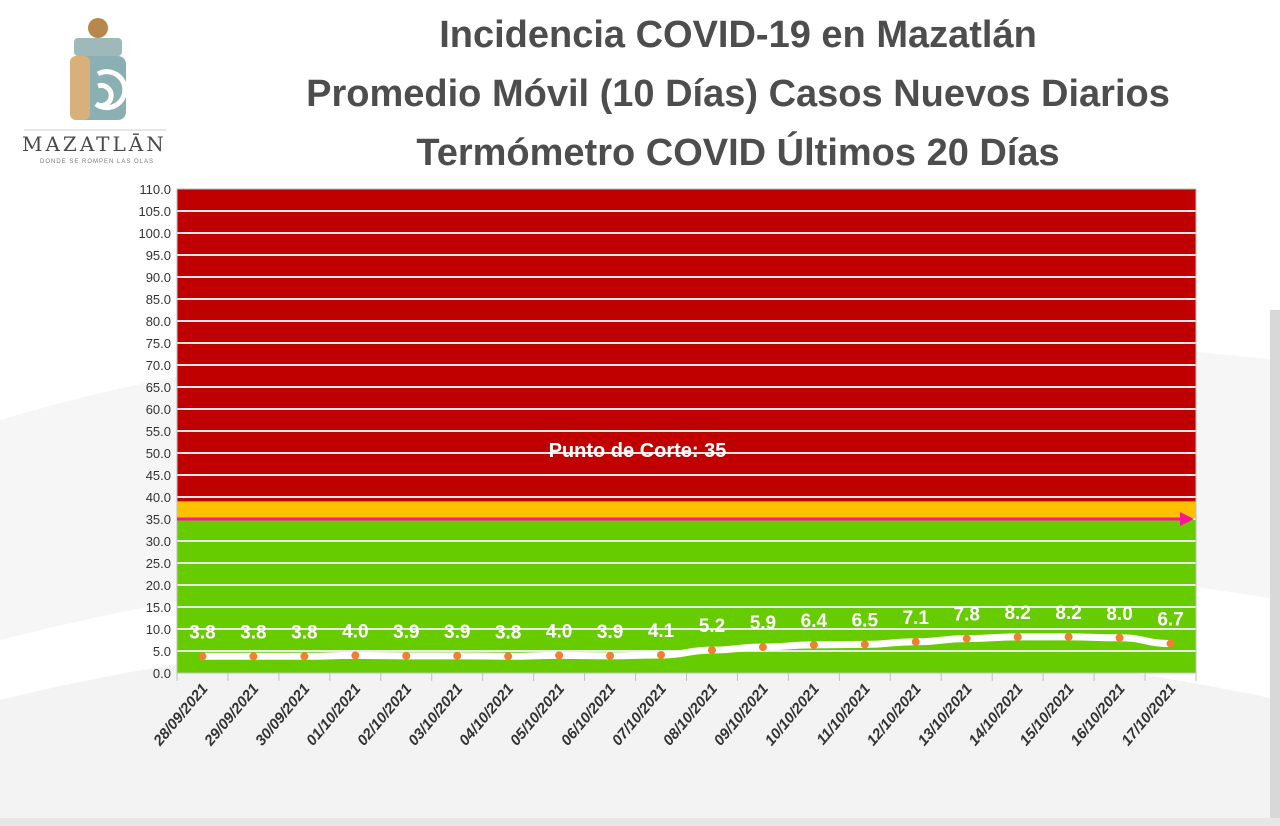 This screenshot has width=1280, height=826. What do you see at coordinates (158, 343) in the screenshot?
I see `y-tick-label: 75.0` at bounding box center [158, 343].